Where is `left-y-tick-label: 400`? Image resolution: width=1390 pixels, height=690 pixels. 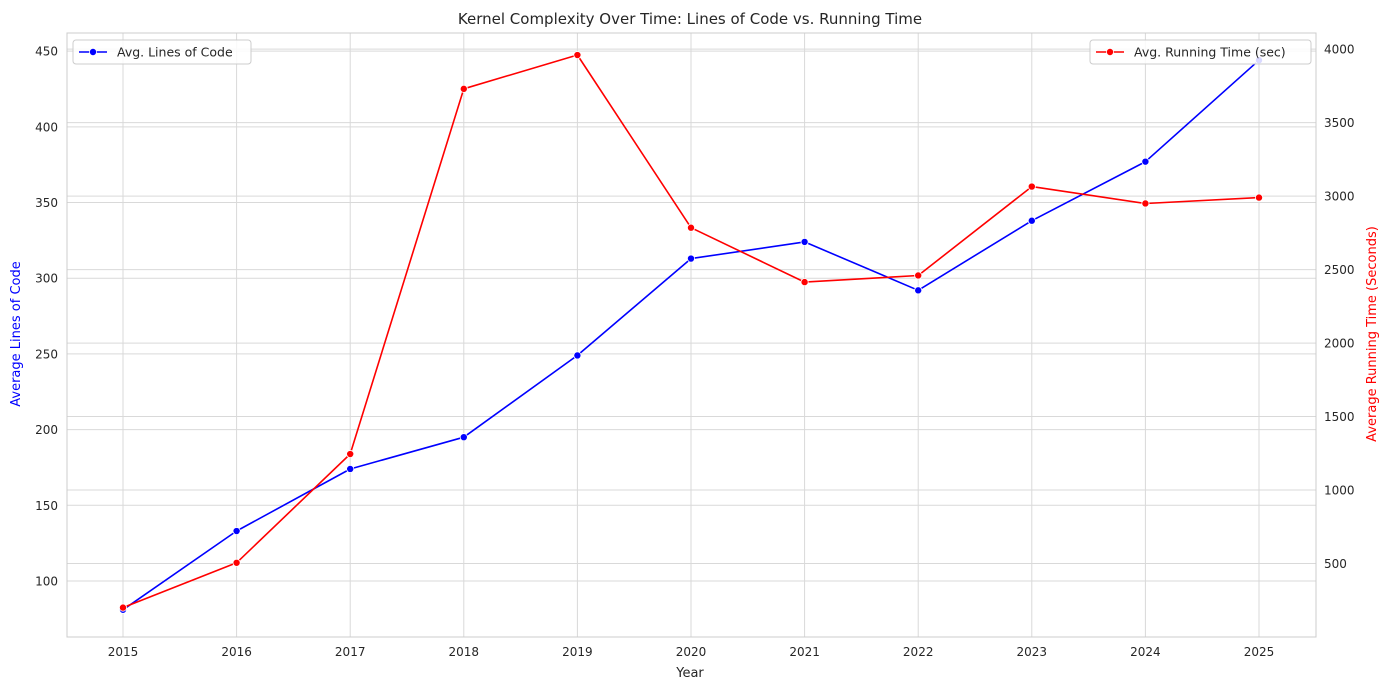 left-y-tick-label: 400 is located at coordinates (46, 127).